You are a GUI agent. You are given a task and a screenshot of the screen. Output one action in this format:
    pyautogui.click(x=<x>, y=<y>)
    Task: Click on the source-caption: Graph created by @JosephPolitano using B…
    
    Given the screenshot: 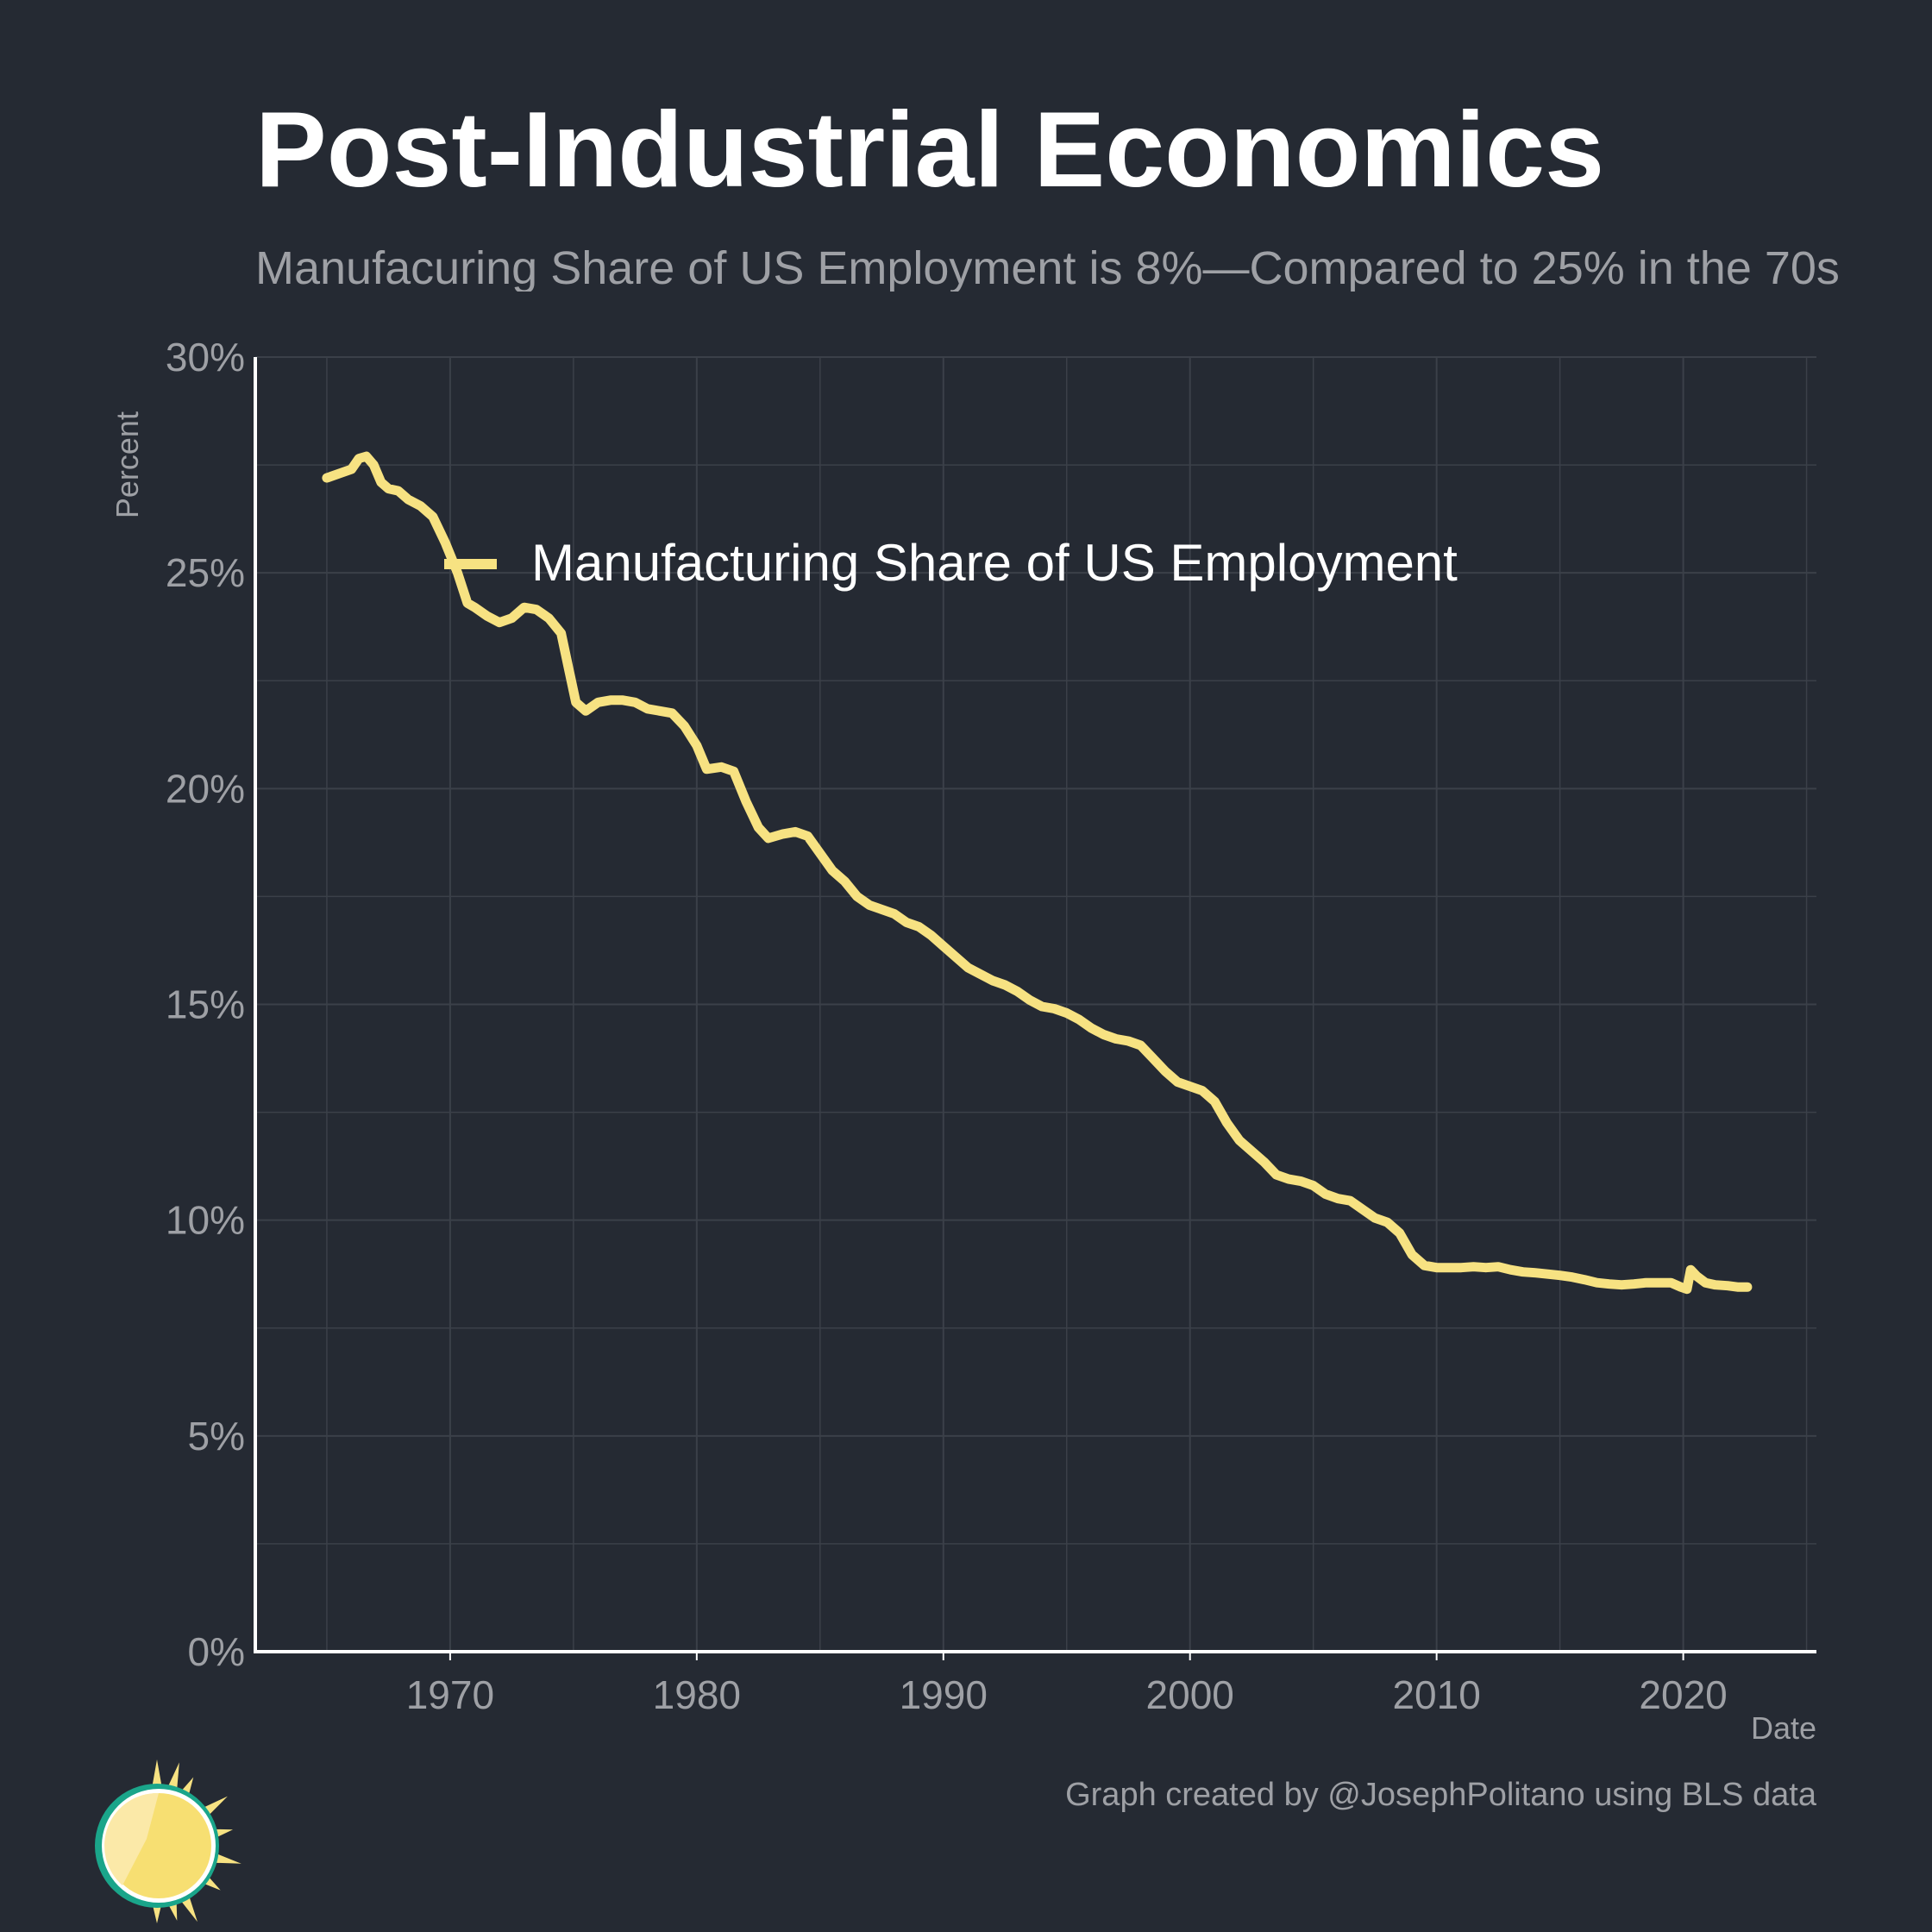 What is the action you would take?
    pyautogui.click(x=1441, y=1795)
    